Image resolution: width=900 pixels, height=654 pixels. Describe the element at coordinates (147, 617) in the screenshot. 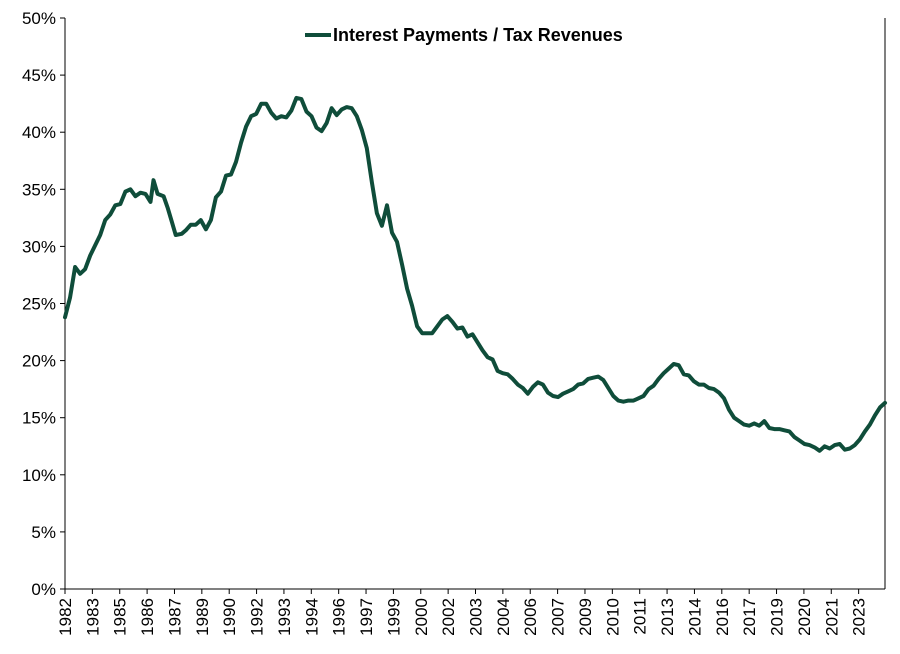

I see `x-tick-label: 1986` at that location.